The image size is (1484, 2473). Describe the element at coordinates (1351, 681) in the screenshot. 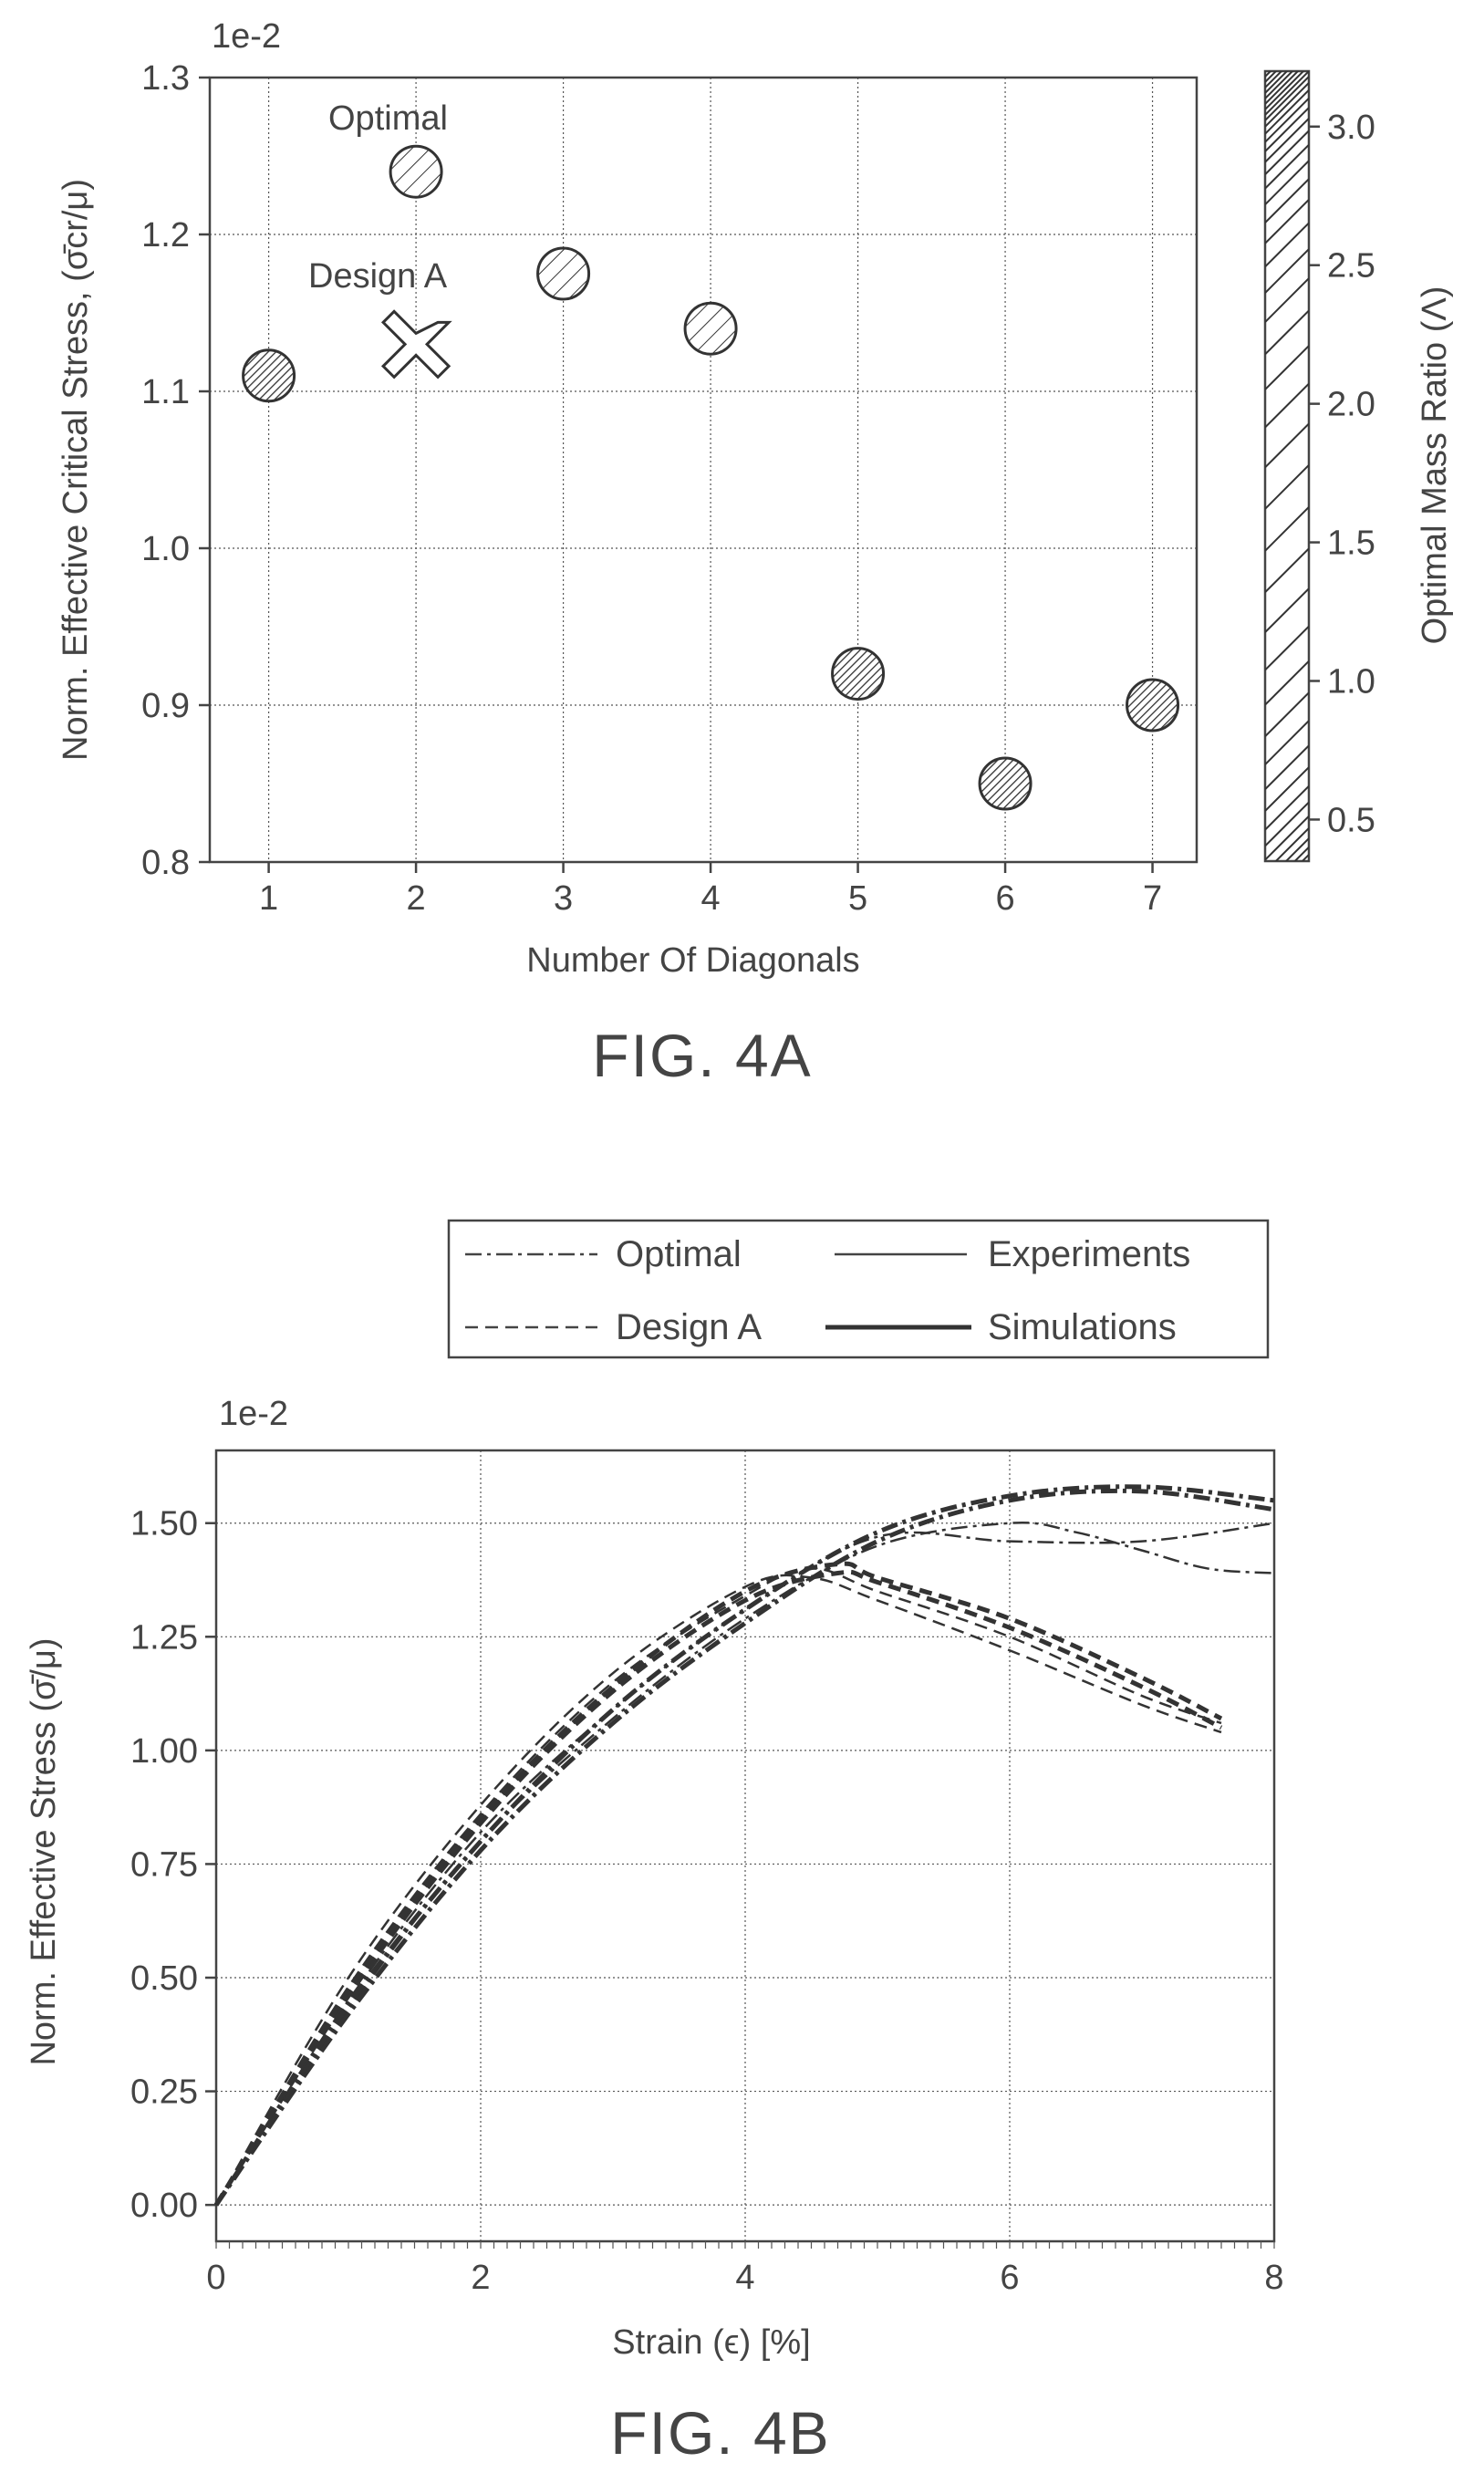

I see `colorbar-tick-label: 1.0` at that location.